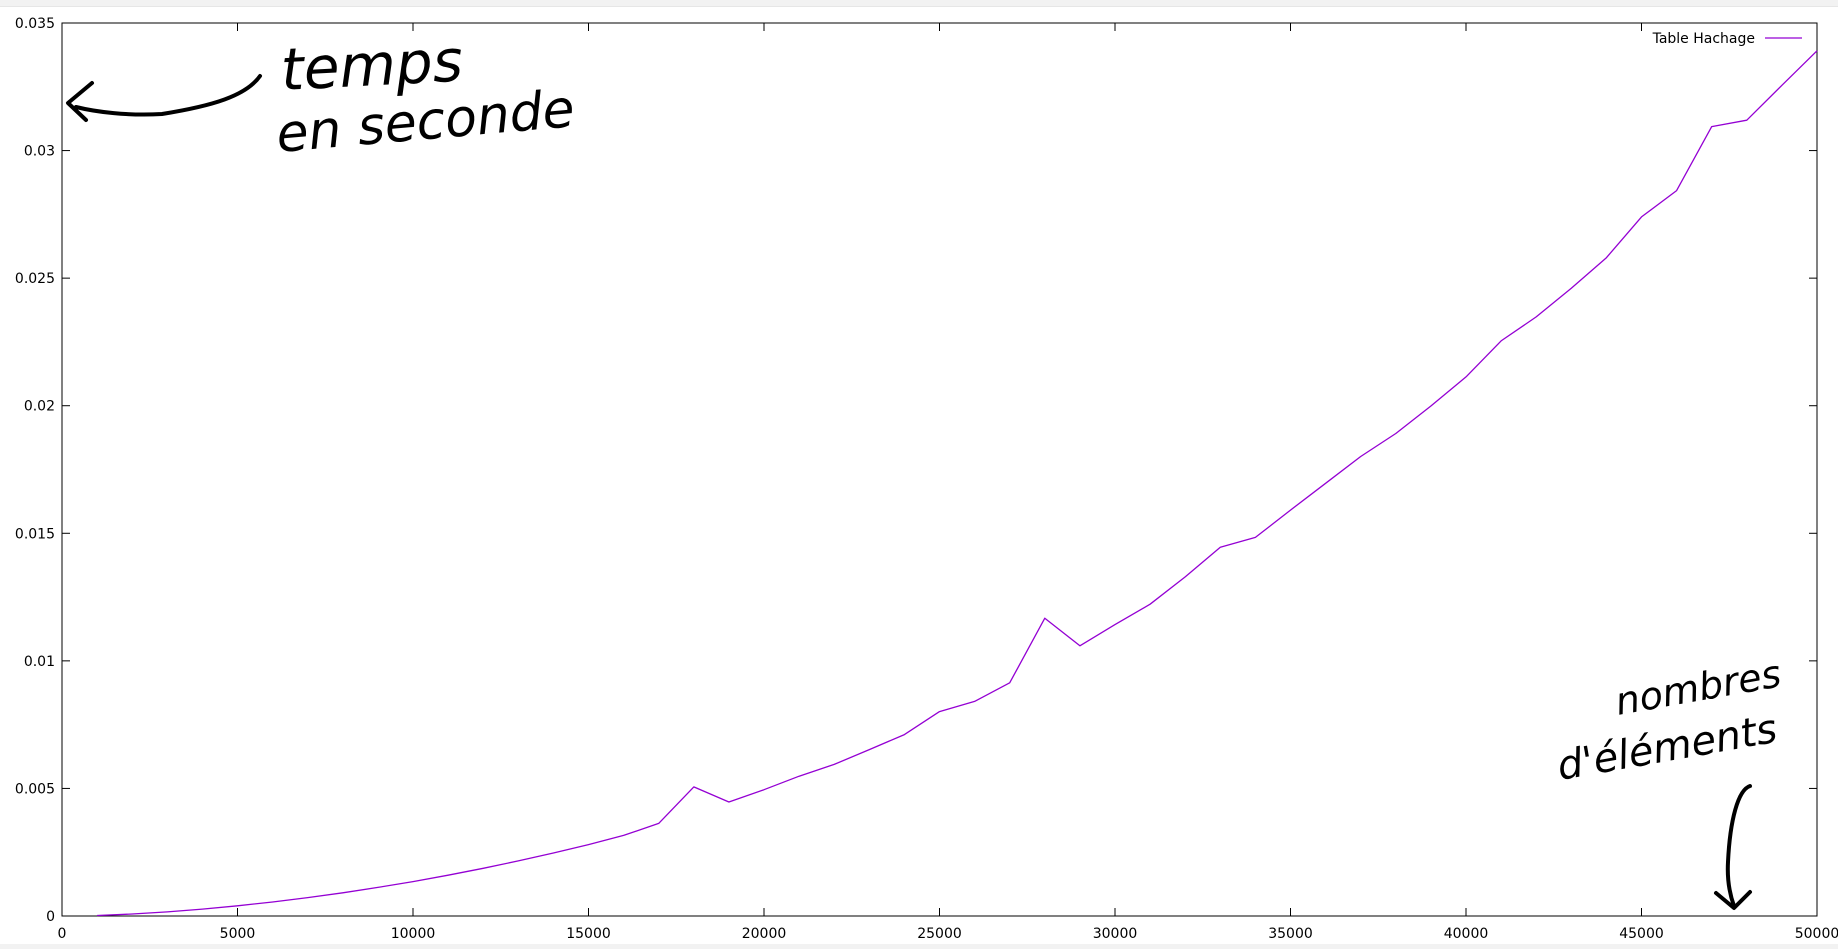  What do you see at coordinates (1667, 748) in the screenshot?
I see `annotation-line-2: d'éléments` at bounding box center [1667, 748].